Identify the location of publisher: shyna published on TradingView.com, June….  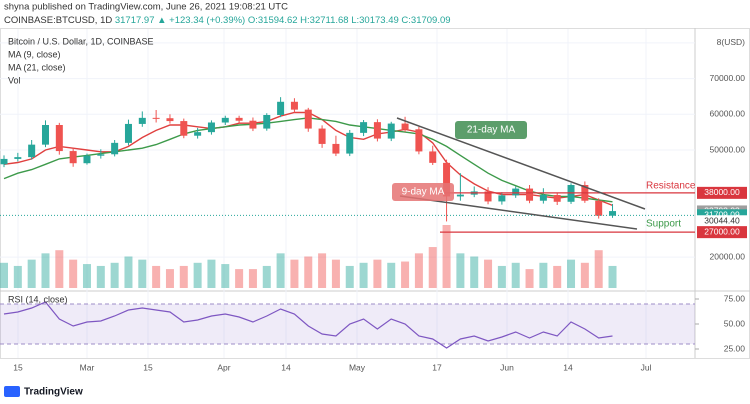
(146, 7).